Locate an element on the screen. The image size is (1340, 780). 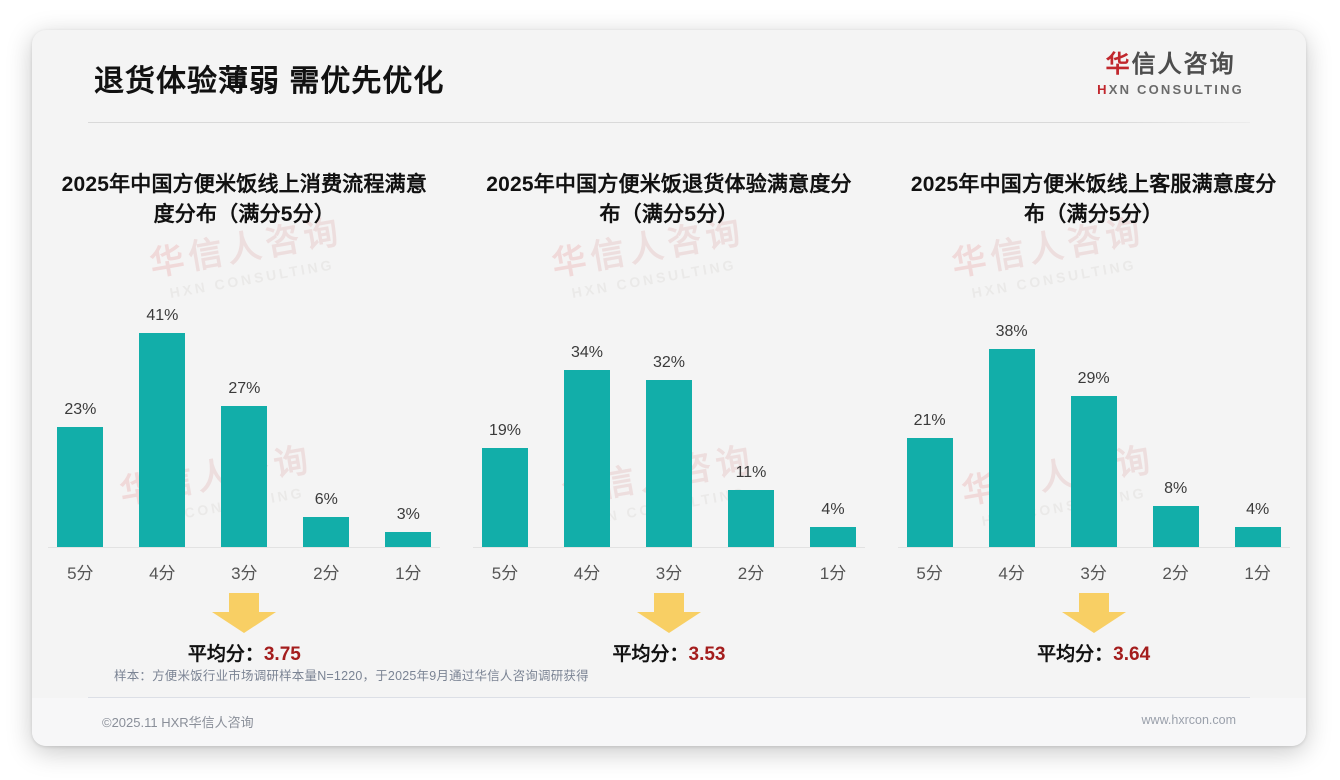
bar-slot: 19% is located at coordinates (505, 417).